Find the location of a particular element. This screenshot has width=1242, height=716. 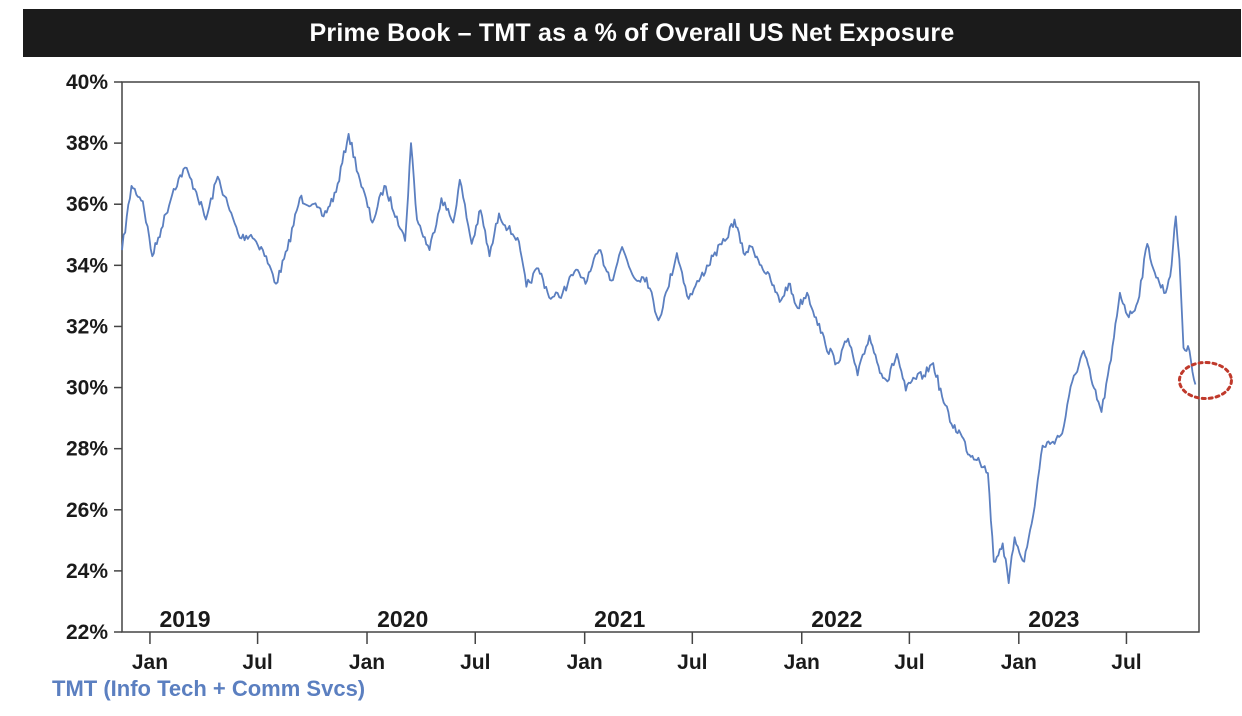

y-tick-label: 28% is located at coordinates (87, 449).